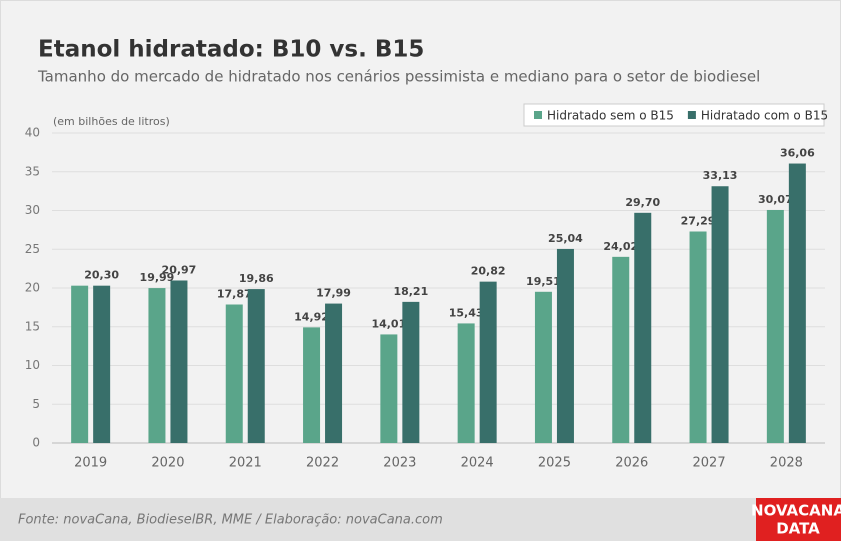  What do you see at coordinates (32, 288) in the screenshot?
I see `y-tick-label: 20` at bounding box center [32, 288].